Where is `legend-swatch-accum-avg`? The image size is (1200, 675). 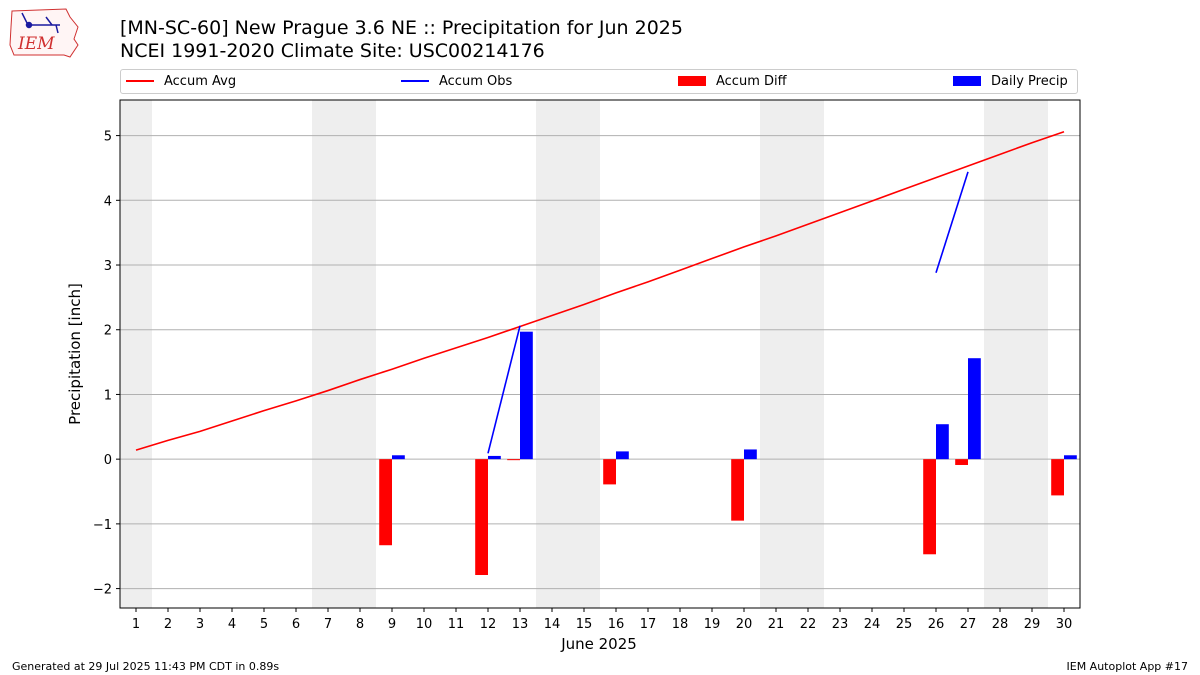
legend-swatch-accum-avg is located at coordinates (140, 80).